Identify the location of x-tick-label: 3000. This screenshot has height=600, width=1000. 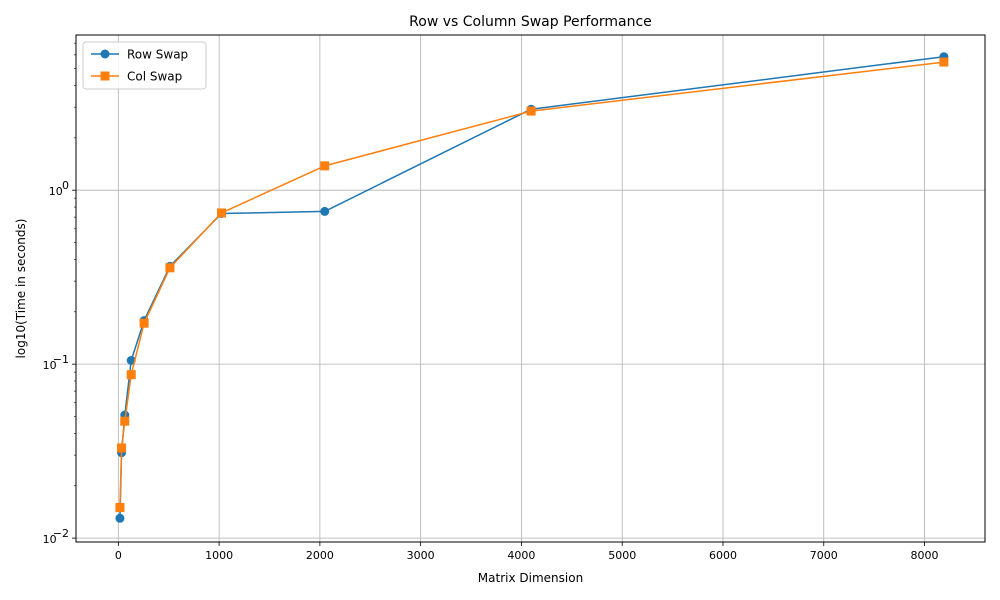
(421, 555).